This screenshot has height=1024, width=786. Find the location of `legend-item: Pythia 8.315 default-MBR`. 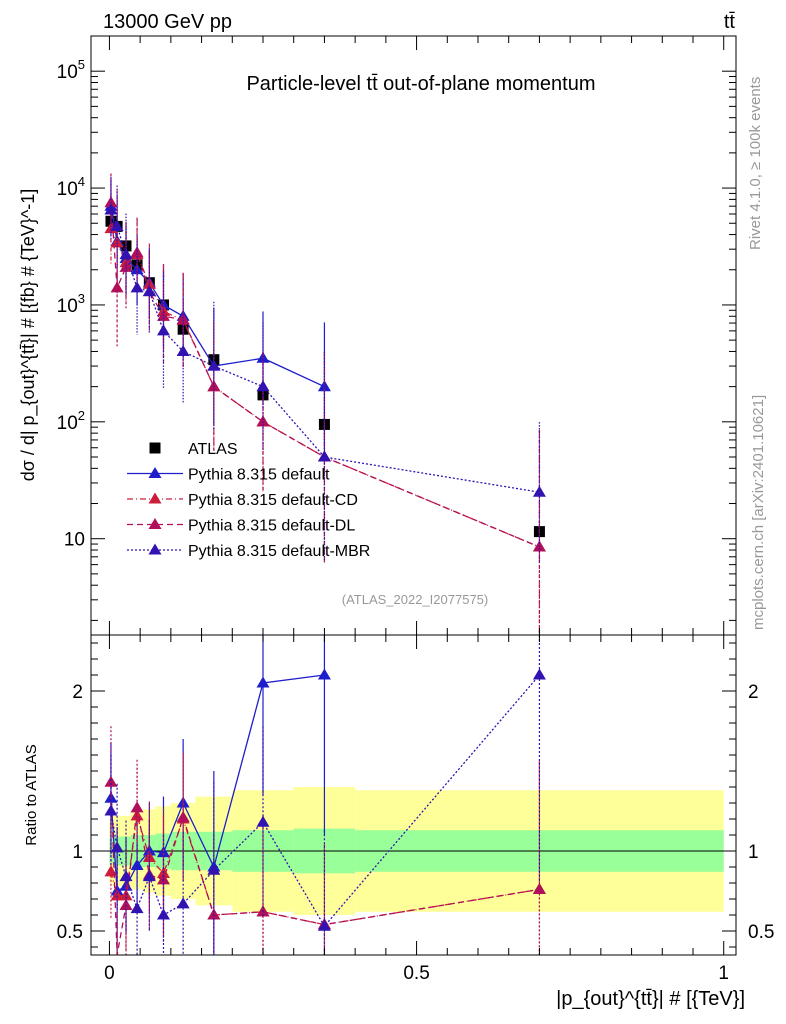

legend-item: Pythia 8.315 default-MBR is located at coordinates (248, 551).